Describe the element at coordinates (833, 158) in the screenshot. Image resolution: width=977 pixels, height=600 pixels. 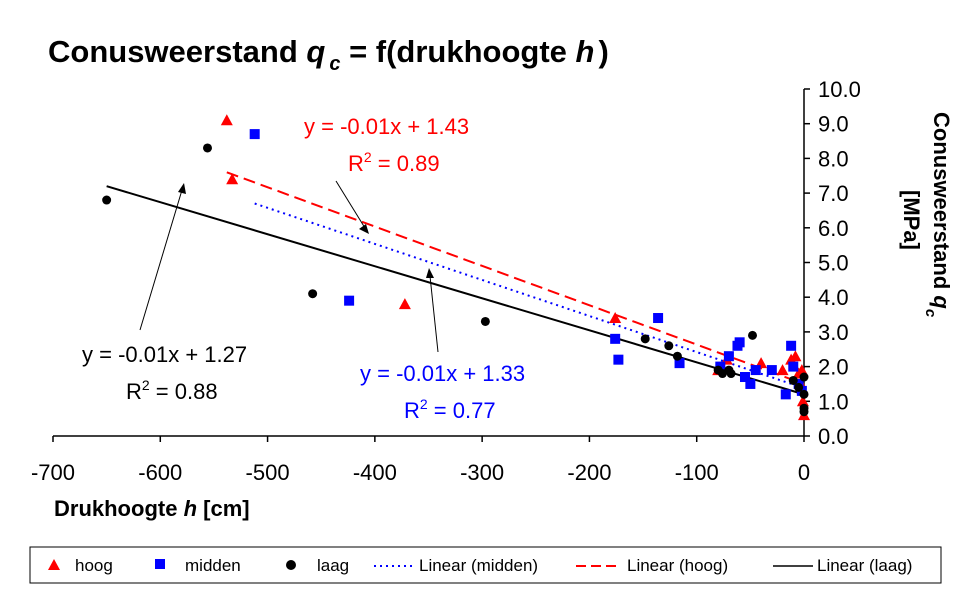
I see `y-tick-label: 8.0` at that location.